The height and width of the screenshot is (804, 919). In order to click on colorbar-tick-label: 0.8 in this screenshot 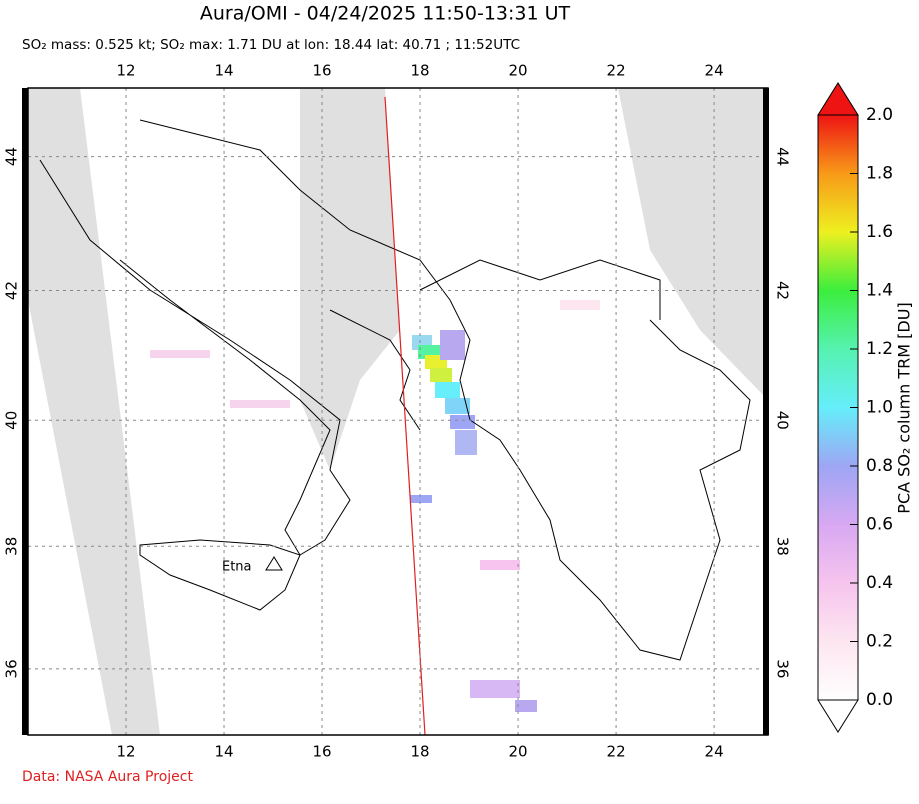, I will do `click(879, 466)`.